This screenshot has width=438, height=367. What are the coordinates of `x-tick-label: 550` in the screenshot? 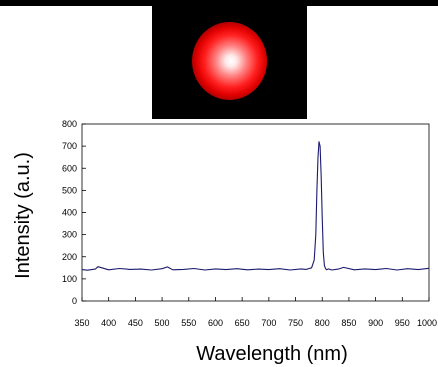 It's located at (188, 323).